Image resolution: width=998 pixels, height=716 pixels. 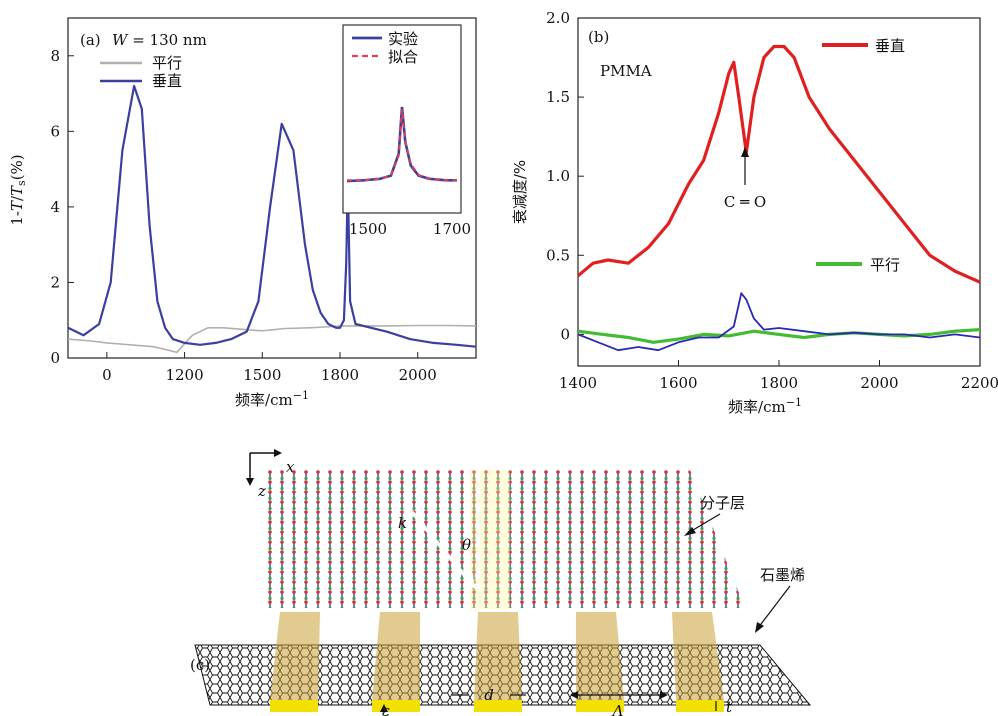 What do you see at coordinates (626, 71) in the screenshot?
I see `panel-b-material: PMMA` at bounding box center [626, 71].